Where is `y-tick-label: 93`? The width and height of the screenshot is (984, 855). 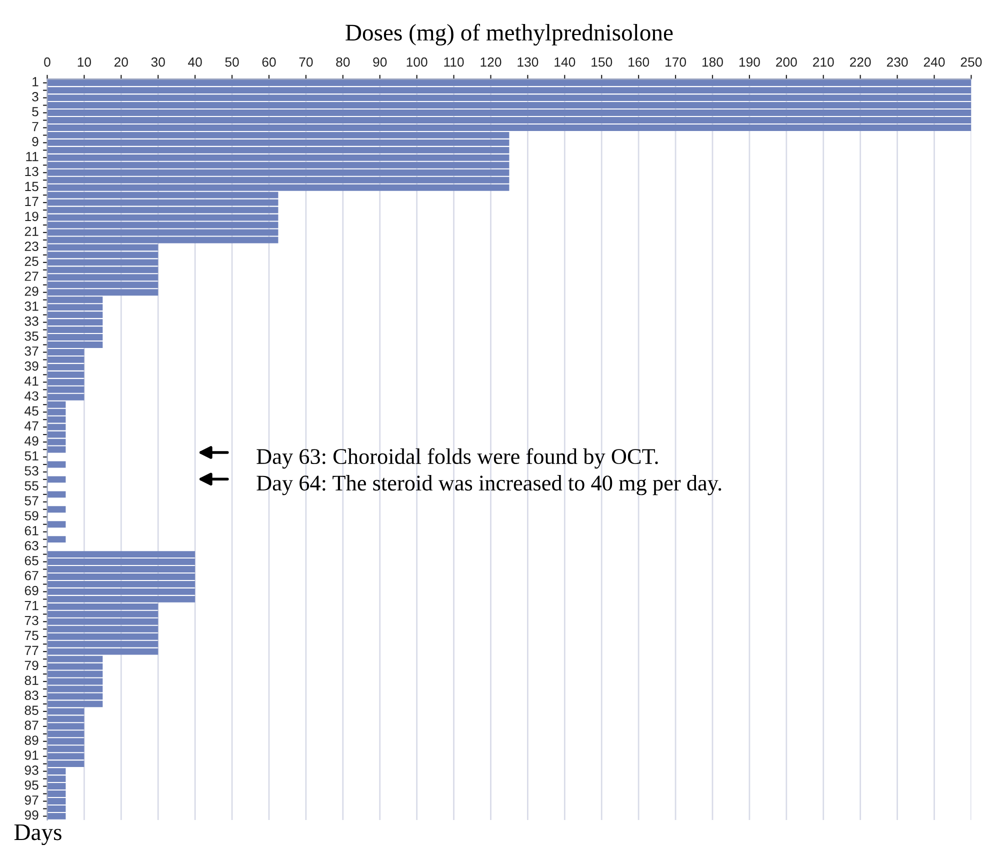 y-tick-label: 93 is located at coordinates (31, 770).